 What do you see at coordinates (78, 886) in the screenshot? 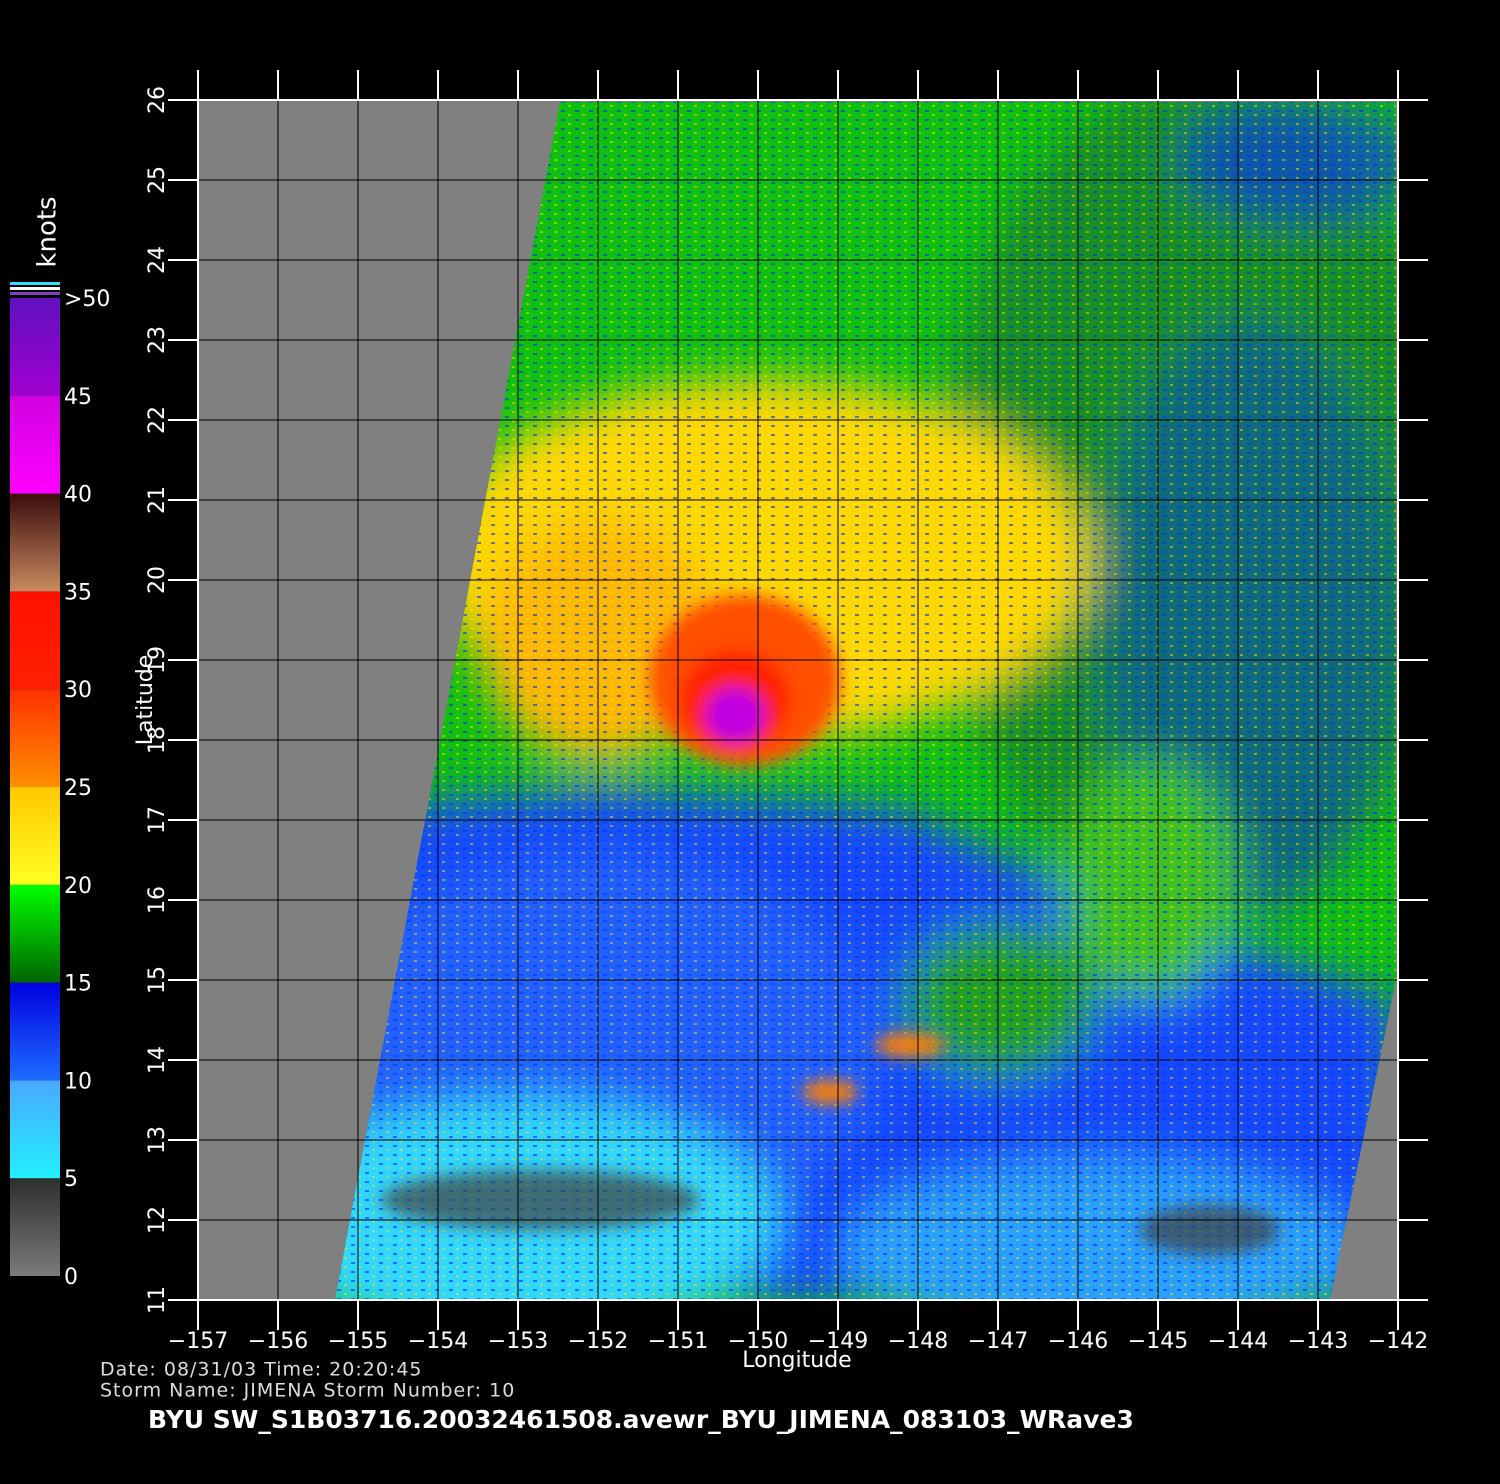
I see `colorbar-tick-label: 20` at bounding box center [78, 886].